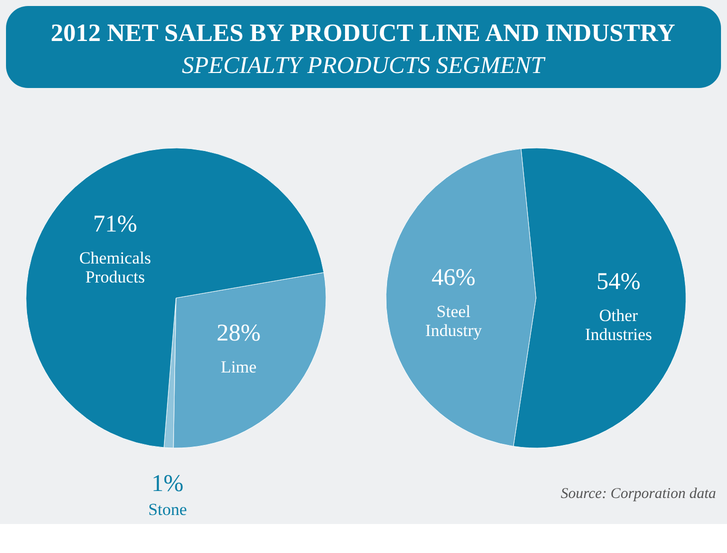 The image size is (727, 553). Describe the element at coordinates (167, 509) in the screenshot. I see `slice-label: Stone` at that location.